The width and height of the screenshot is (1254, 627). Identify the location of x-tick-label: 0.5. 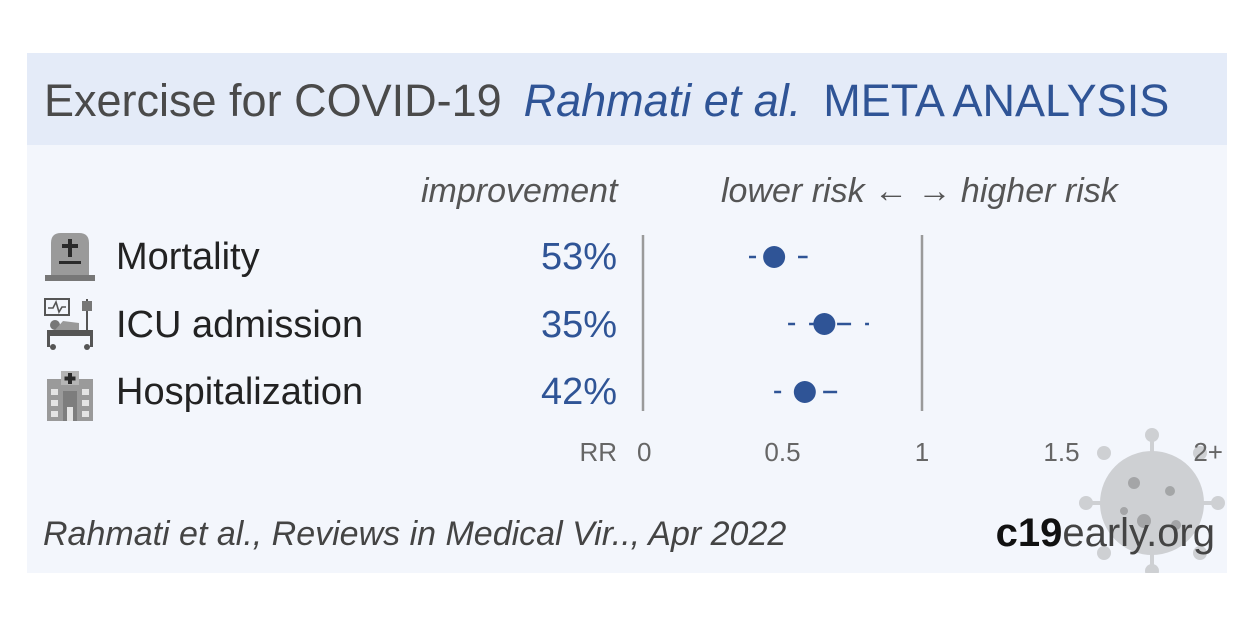
(782, 452).